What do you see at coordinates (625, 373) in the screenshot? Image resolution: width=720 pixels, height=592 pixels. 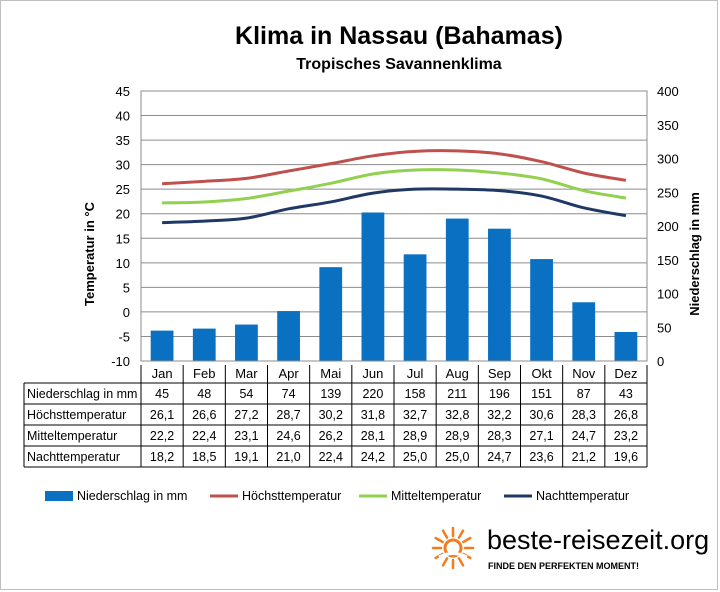 I see `month-label: Dez` at bounding box center [625, 373].